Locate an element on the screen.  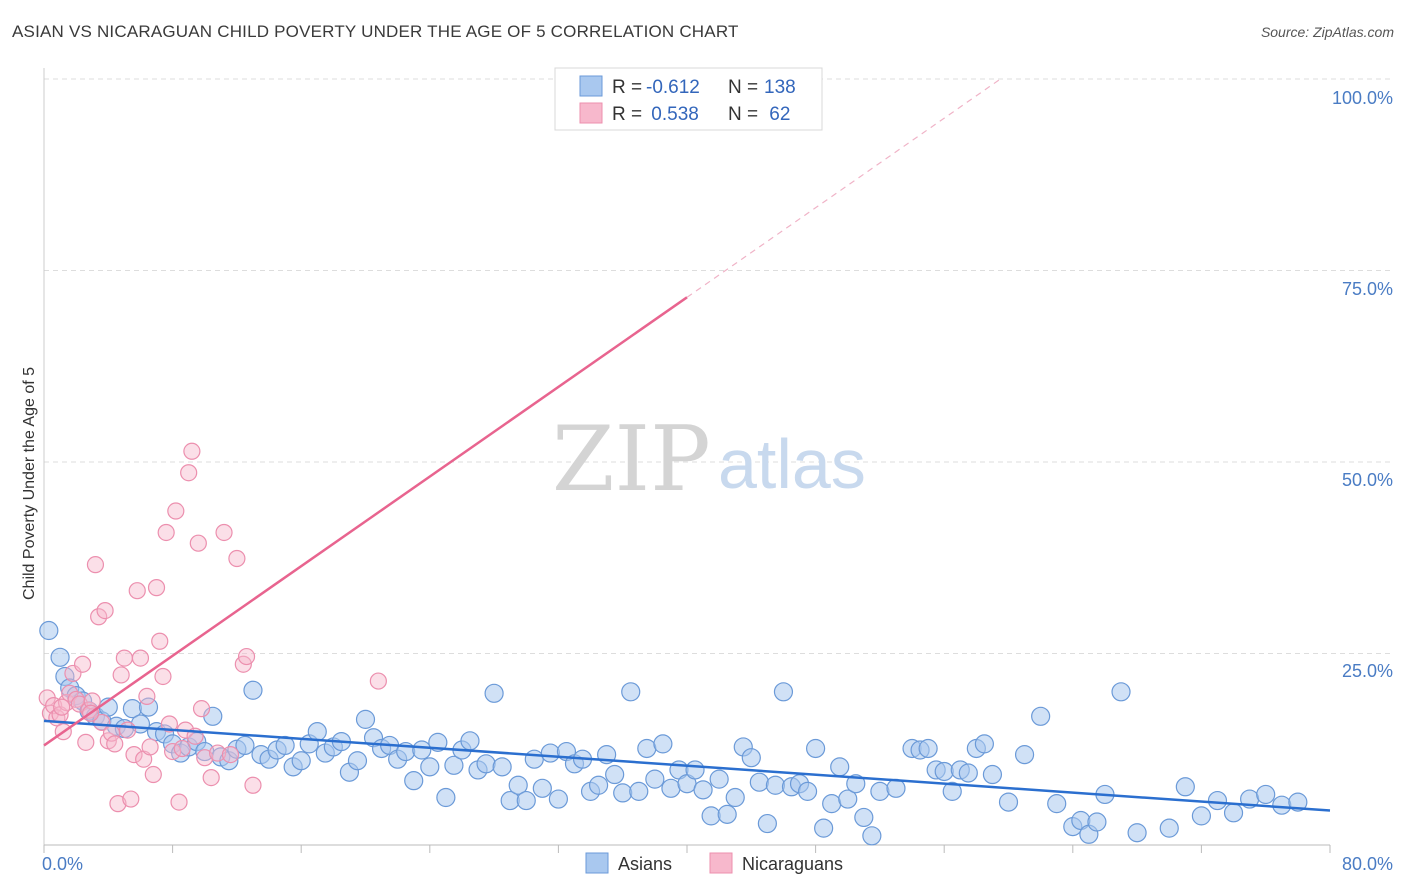
y-tick-label: 75.0% is located at coordinates (1367, 289).